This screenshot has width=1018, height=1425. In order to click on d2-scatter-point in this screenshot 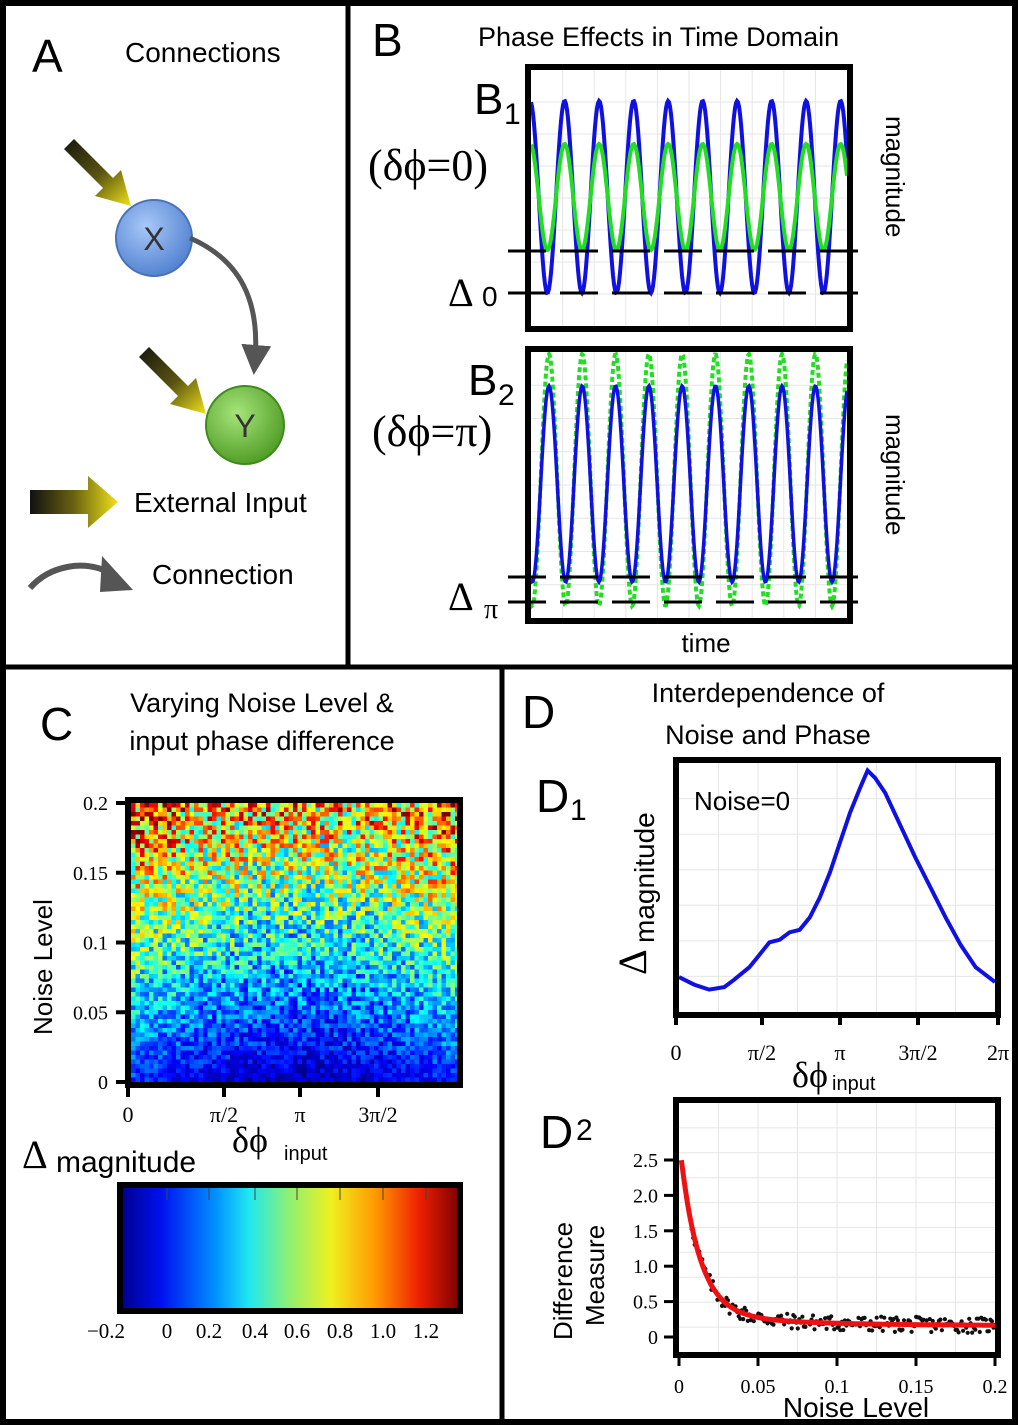, I will do `click(787, 1313)`.